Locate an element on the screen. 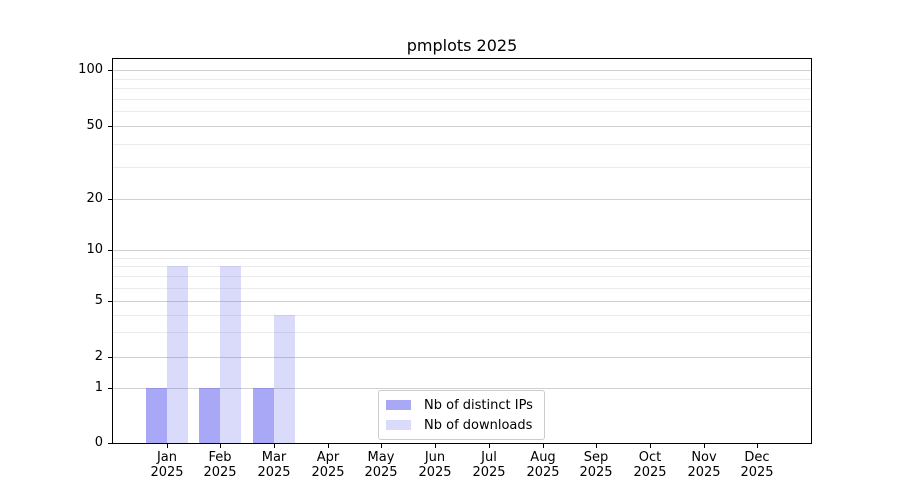 The image size is (900, 500). y-tick-label: 100 is located at coordinates (90, 69).